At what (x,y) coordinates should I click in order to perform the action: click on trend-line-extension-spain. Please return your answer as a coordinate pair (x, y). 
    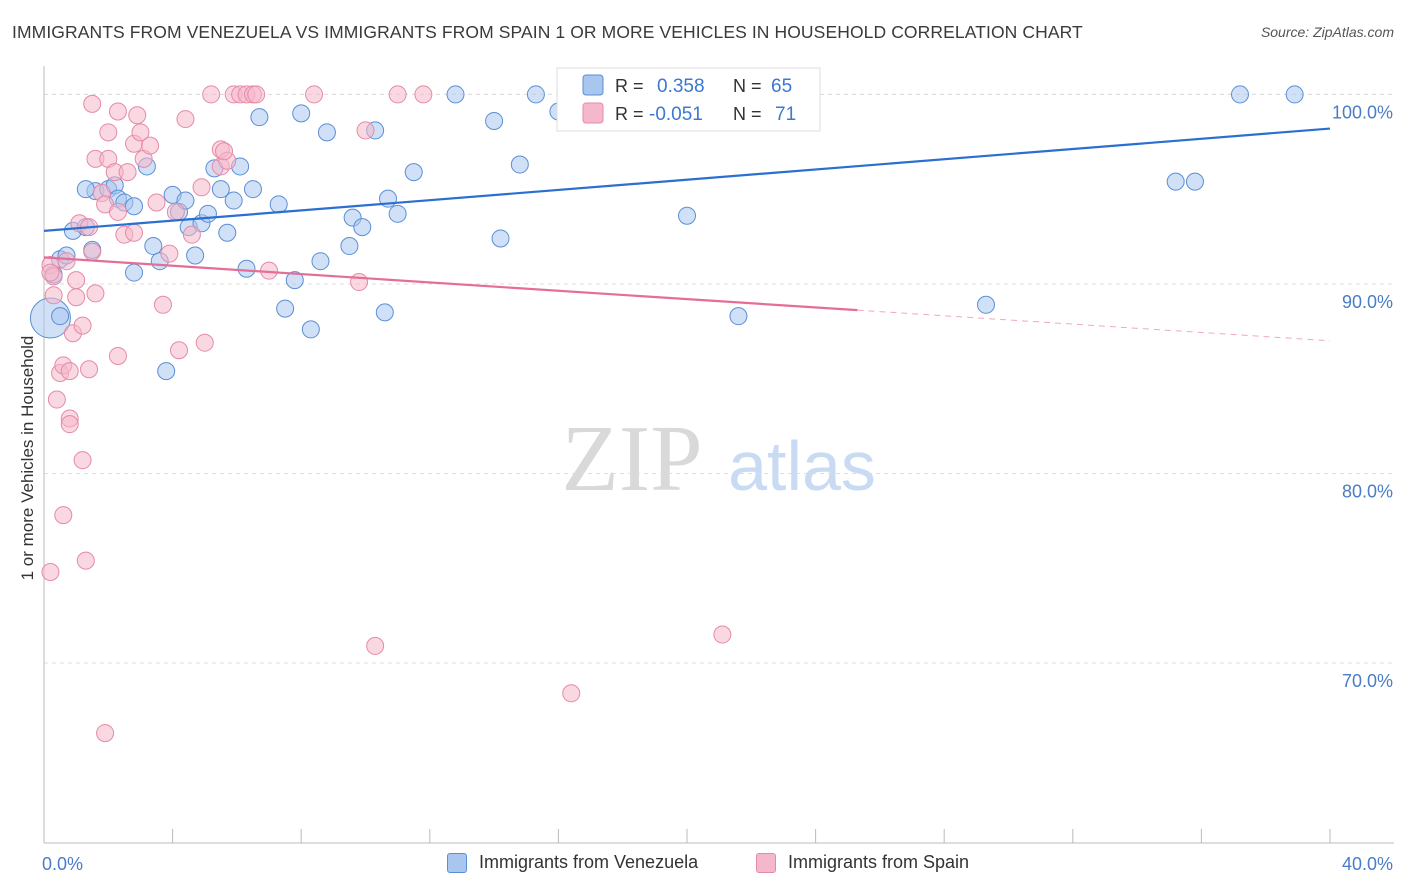
    Looking at the image, I should click on (1094, 325).